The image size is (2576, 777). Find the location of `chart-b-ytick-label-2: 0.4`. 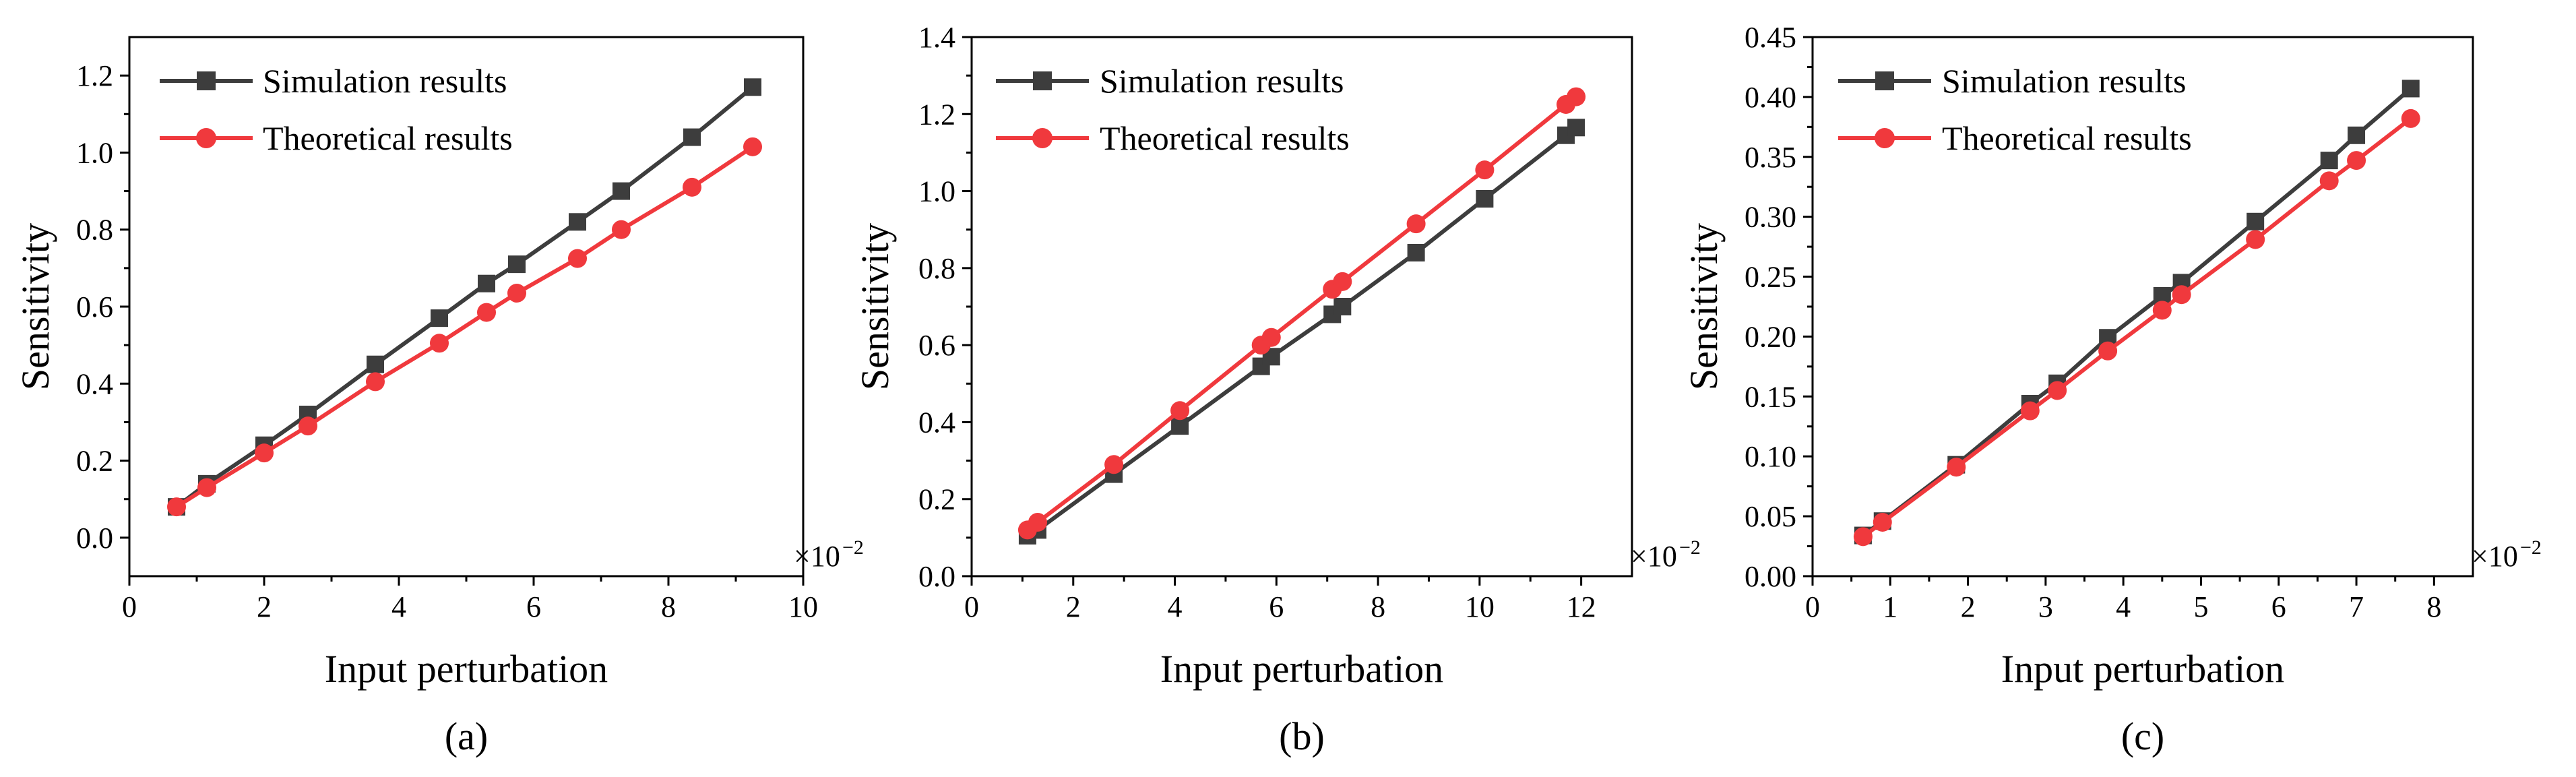

chart-b-ytick-label-2: 0.4 is located at coordinates (936, 423).